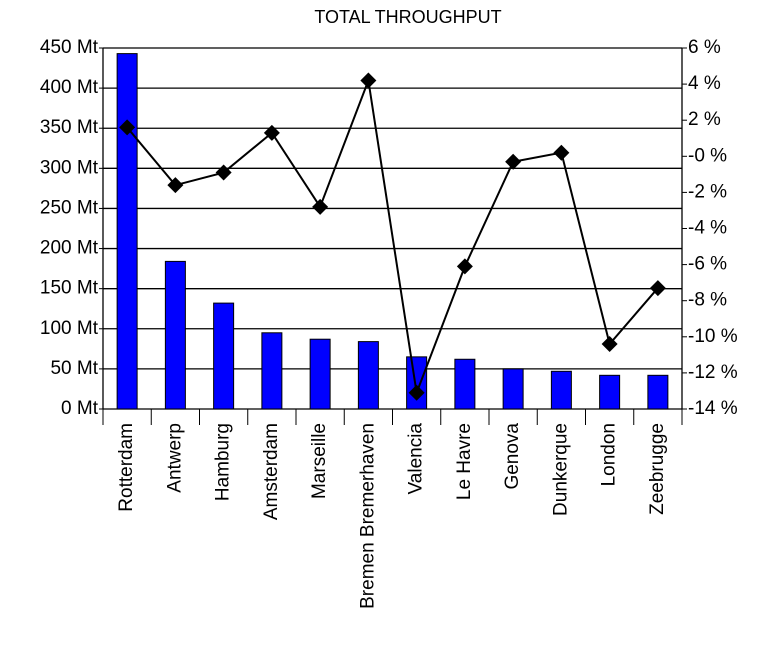 This screenshot has width=769, height=672. What do you see at coordinates (80, 408) in the screenshot?
I see `y-tick-label: 0 Mt` at bounding box center [80, 408].